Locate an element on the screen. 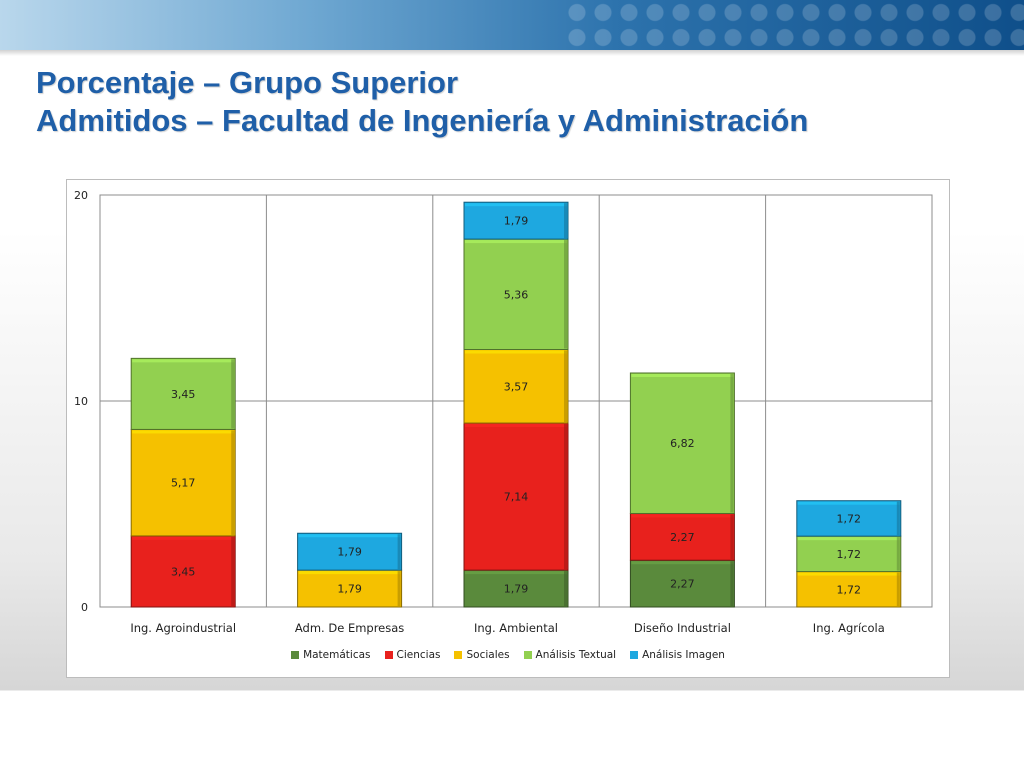  x-tick-label: Adm. De Empresas is located at coordinates (349, 628).